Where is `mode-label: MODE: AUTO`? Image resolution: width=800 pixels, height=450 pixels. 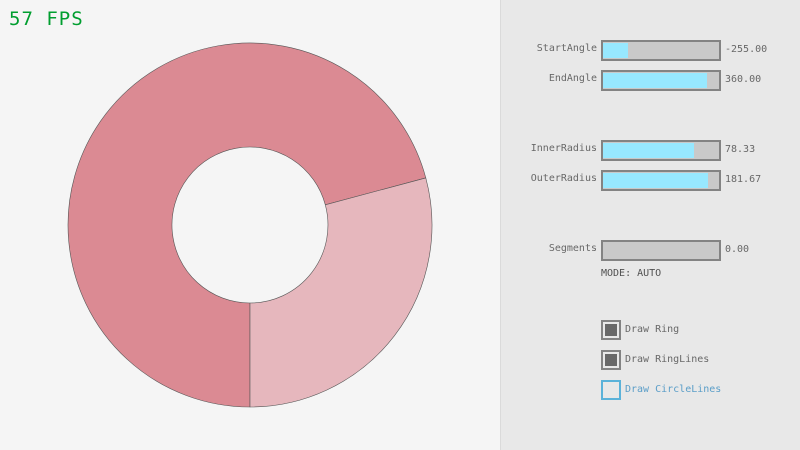
mode-label: MODE: AUTO is located at coordinates (631, 273).